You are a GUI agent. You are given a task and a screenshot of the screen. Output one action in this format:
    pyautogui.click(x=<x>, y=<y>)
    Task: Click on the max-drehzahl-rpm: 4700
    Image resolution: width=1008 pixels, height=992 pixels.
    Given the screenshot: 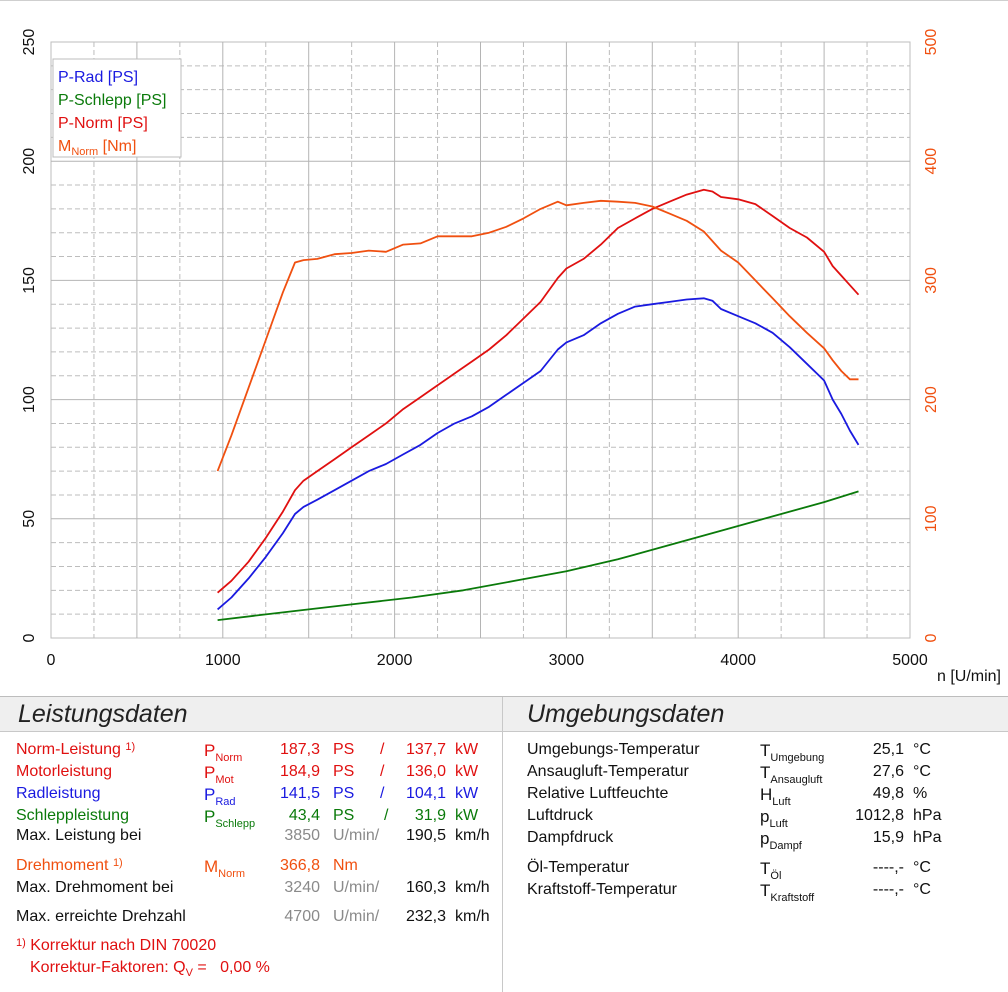 What is the action you would take?
    pyautogui.click(x=302, y=916)
    